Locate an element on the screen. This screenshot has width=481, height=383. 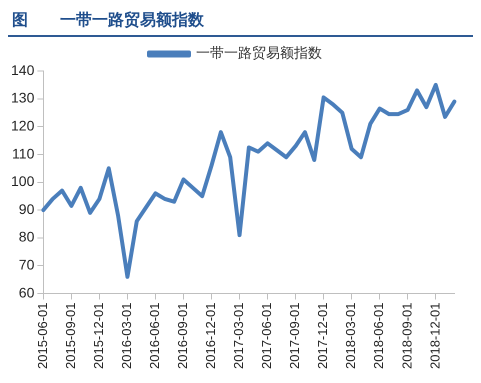
x-tick-label: 2017-12-01 is located at coordinates (322, 335).